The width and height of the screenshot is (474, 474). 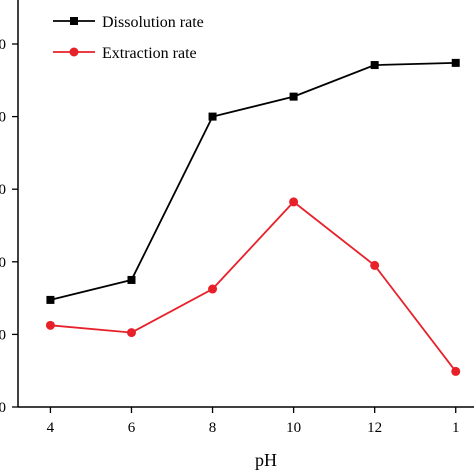 I want to click on y-tick-label: 0, so click(x=3, y=408).